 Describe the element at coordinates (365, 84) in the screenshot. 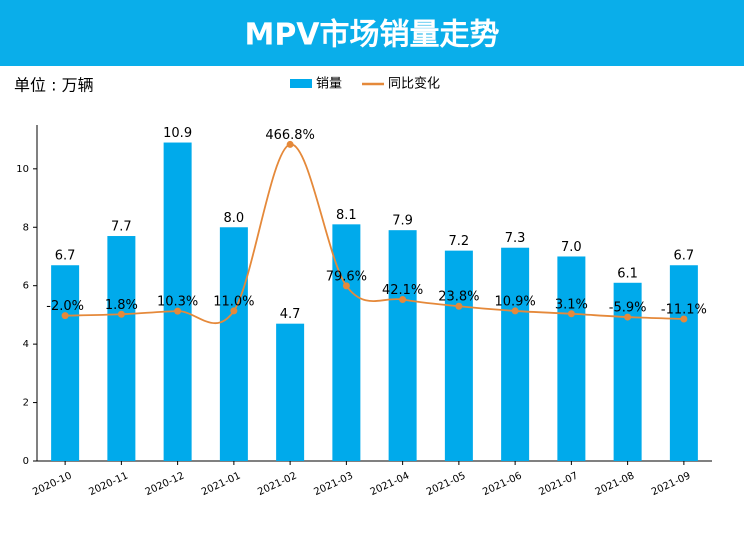

I see `legend: 销量 同比变化` at that location.